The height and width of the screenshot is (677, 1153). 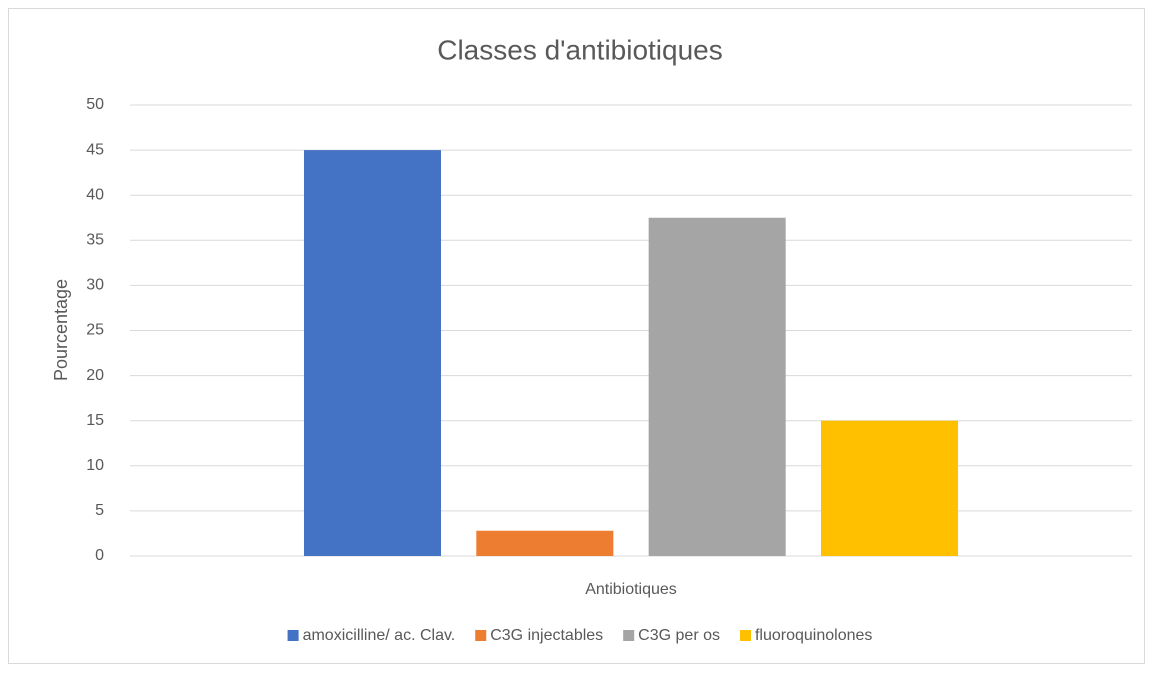 What do you see at coordinates (95, 104) in the screenshot?
I see `y-tick-label: 50` at bounding box center [95, 104].